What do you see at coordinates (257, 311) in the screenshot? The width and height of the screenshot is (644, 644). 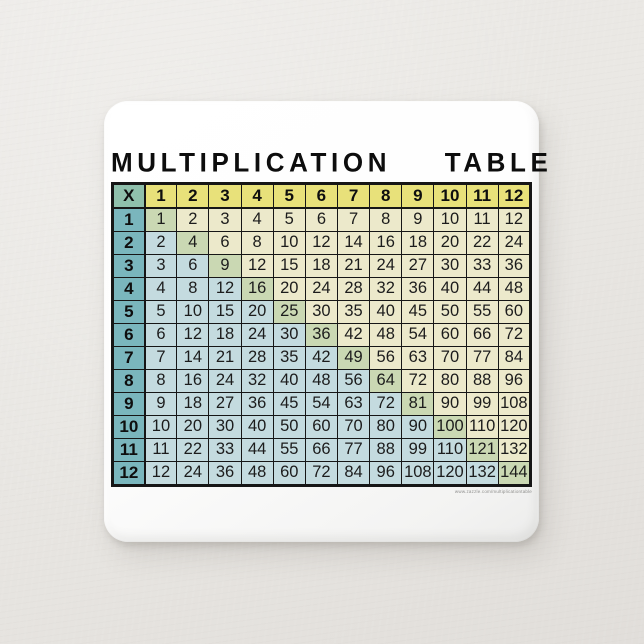 I see `product-cell: 20` at bounding box center [257, 311].